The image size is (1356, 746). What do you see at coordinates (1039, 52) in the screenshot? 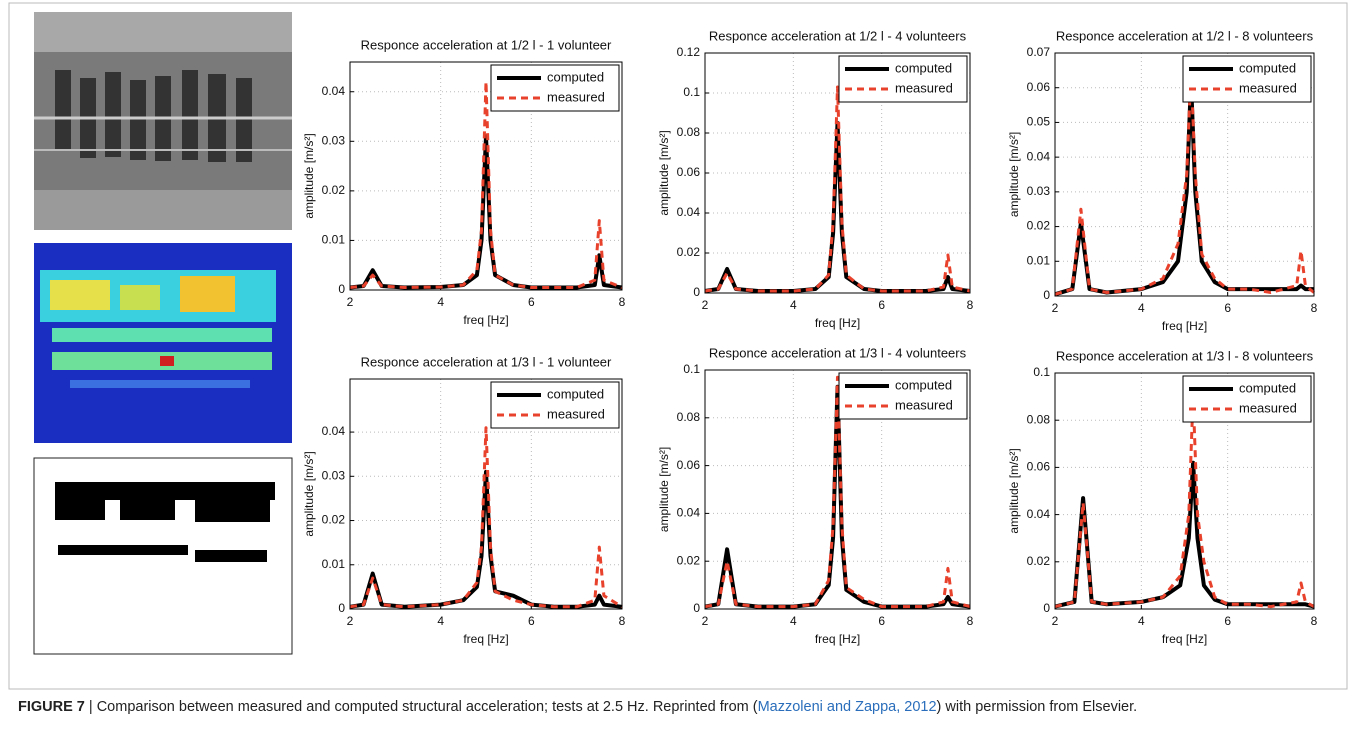
I see `y-tick-label: 0.07` at bounding box center [1039, 52].